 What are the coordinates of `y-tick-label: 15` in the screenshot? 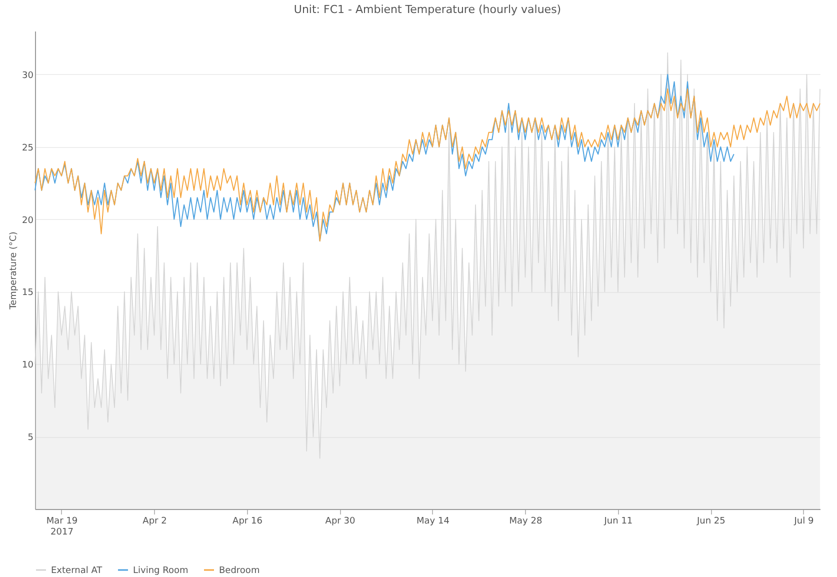 It's located at (28, 293).